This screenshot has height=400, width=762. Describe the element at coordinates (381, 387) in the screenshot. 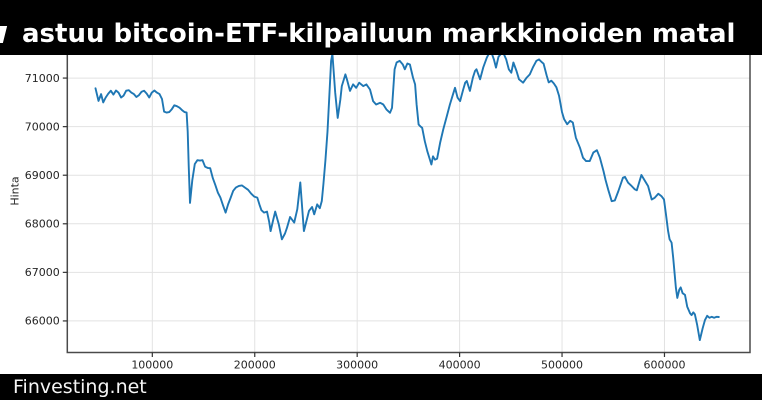

I see `bottom-banner: Finvesting.net` at that location.